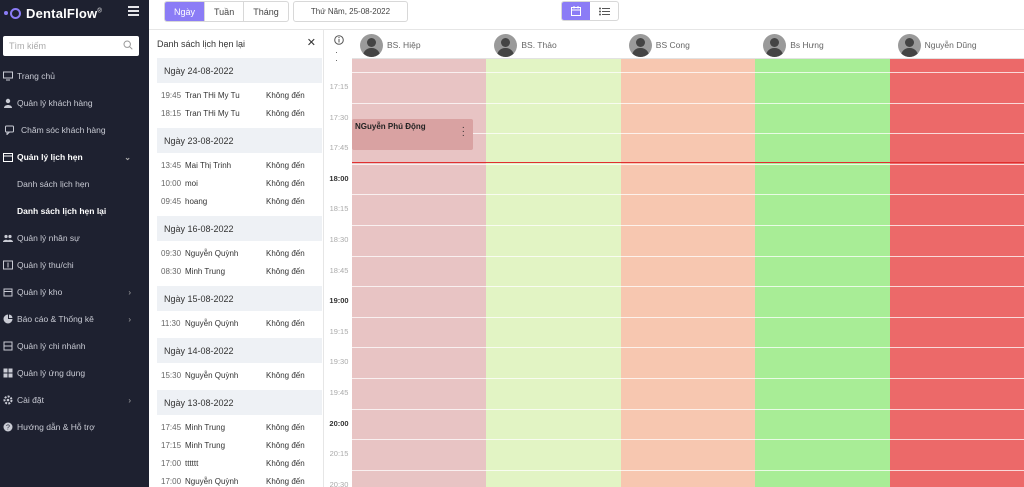  Describe the element at coordinates (339, 483) in the screenshot. I see `time-label: 20:30` at that location.